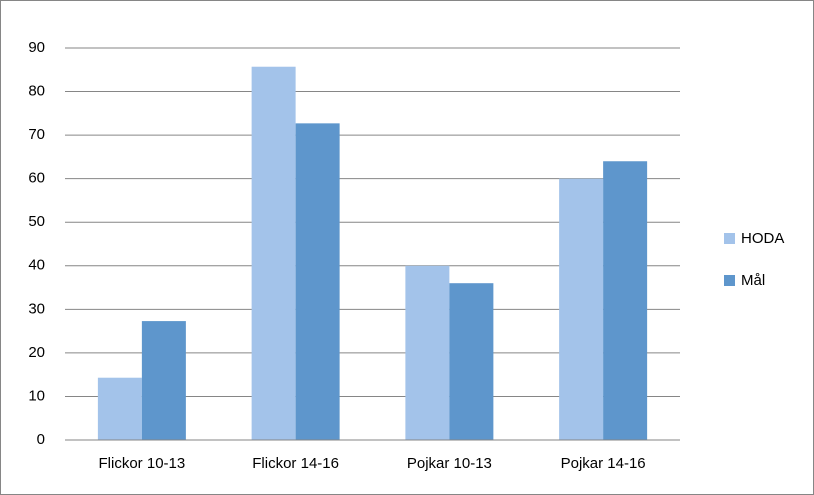  Describe the element at coordinates (295, 463) in the screenshot. I see `x-tick-label: Flickor 14-16` at that location.